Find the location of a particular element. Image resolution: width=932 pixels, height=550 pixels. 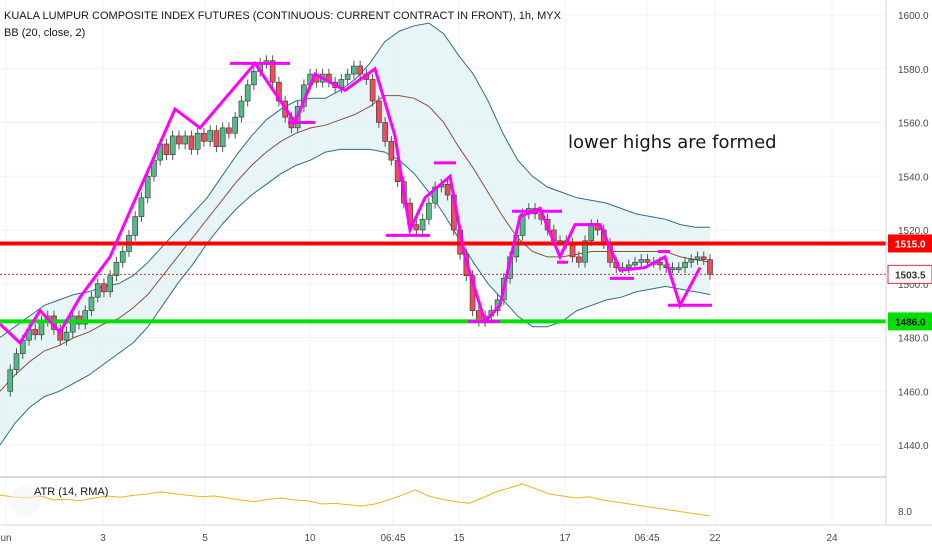

price-label: 1486.0 is located at coordinates (910, 322).